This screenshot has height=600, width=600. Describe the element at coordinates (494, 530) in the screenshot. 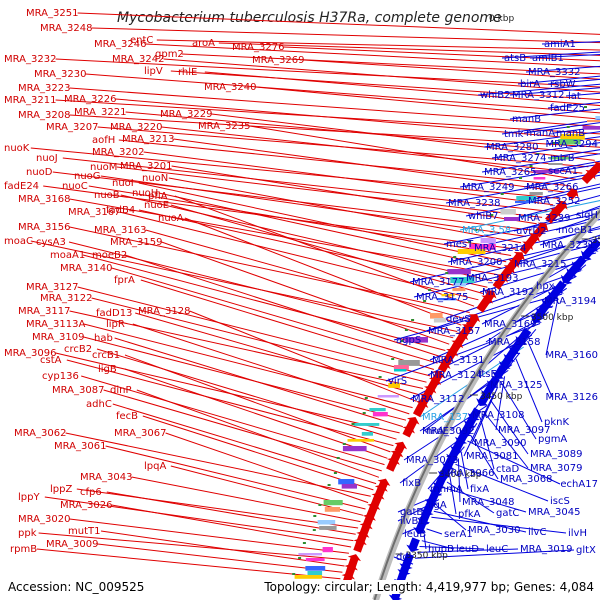

I see `reverse-gene-label: MRA_3030` at that location.